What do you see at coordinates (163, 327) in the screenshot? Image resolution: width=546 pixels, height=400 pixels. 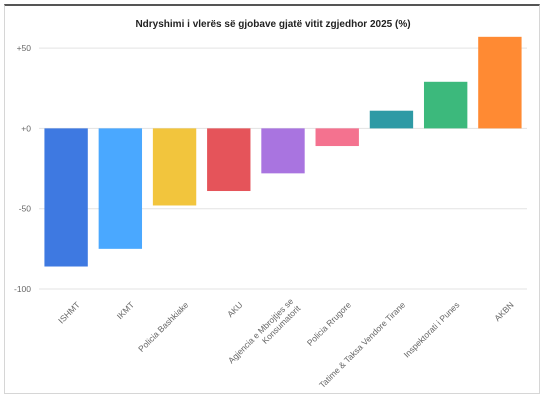 I see `x-tick-label: Policia Bashkiake` at bounding box center [163, 327].